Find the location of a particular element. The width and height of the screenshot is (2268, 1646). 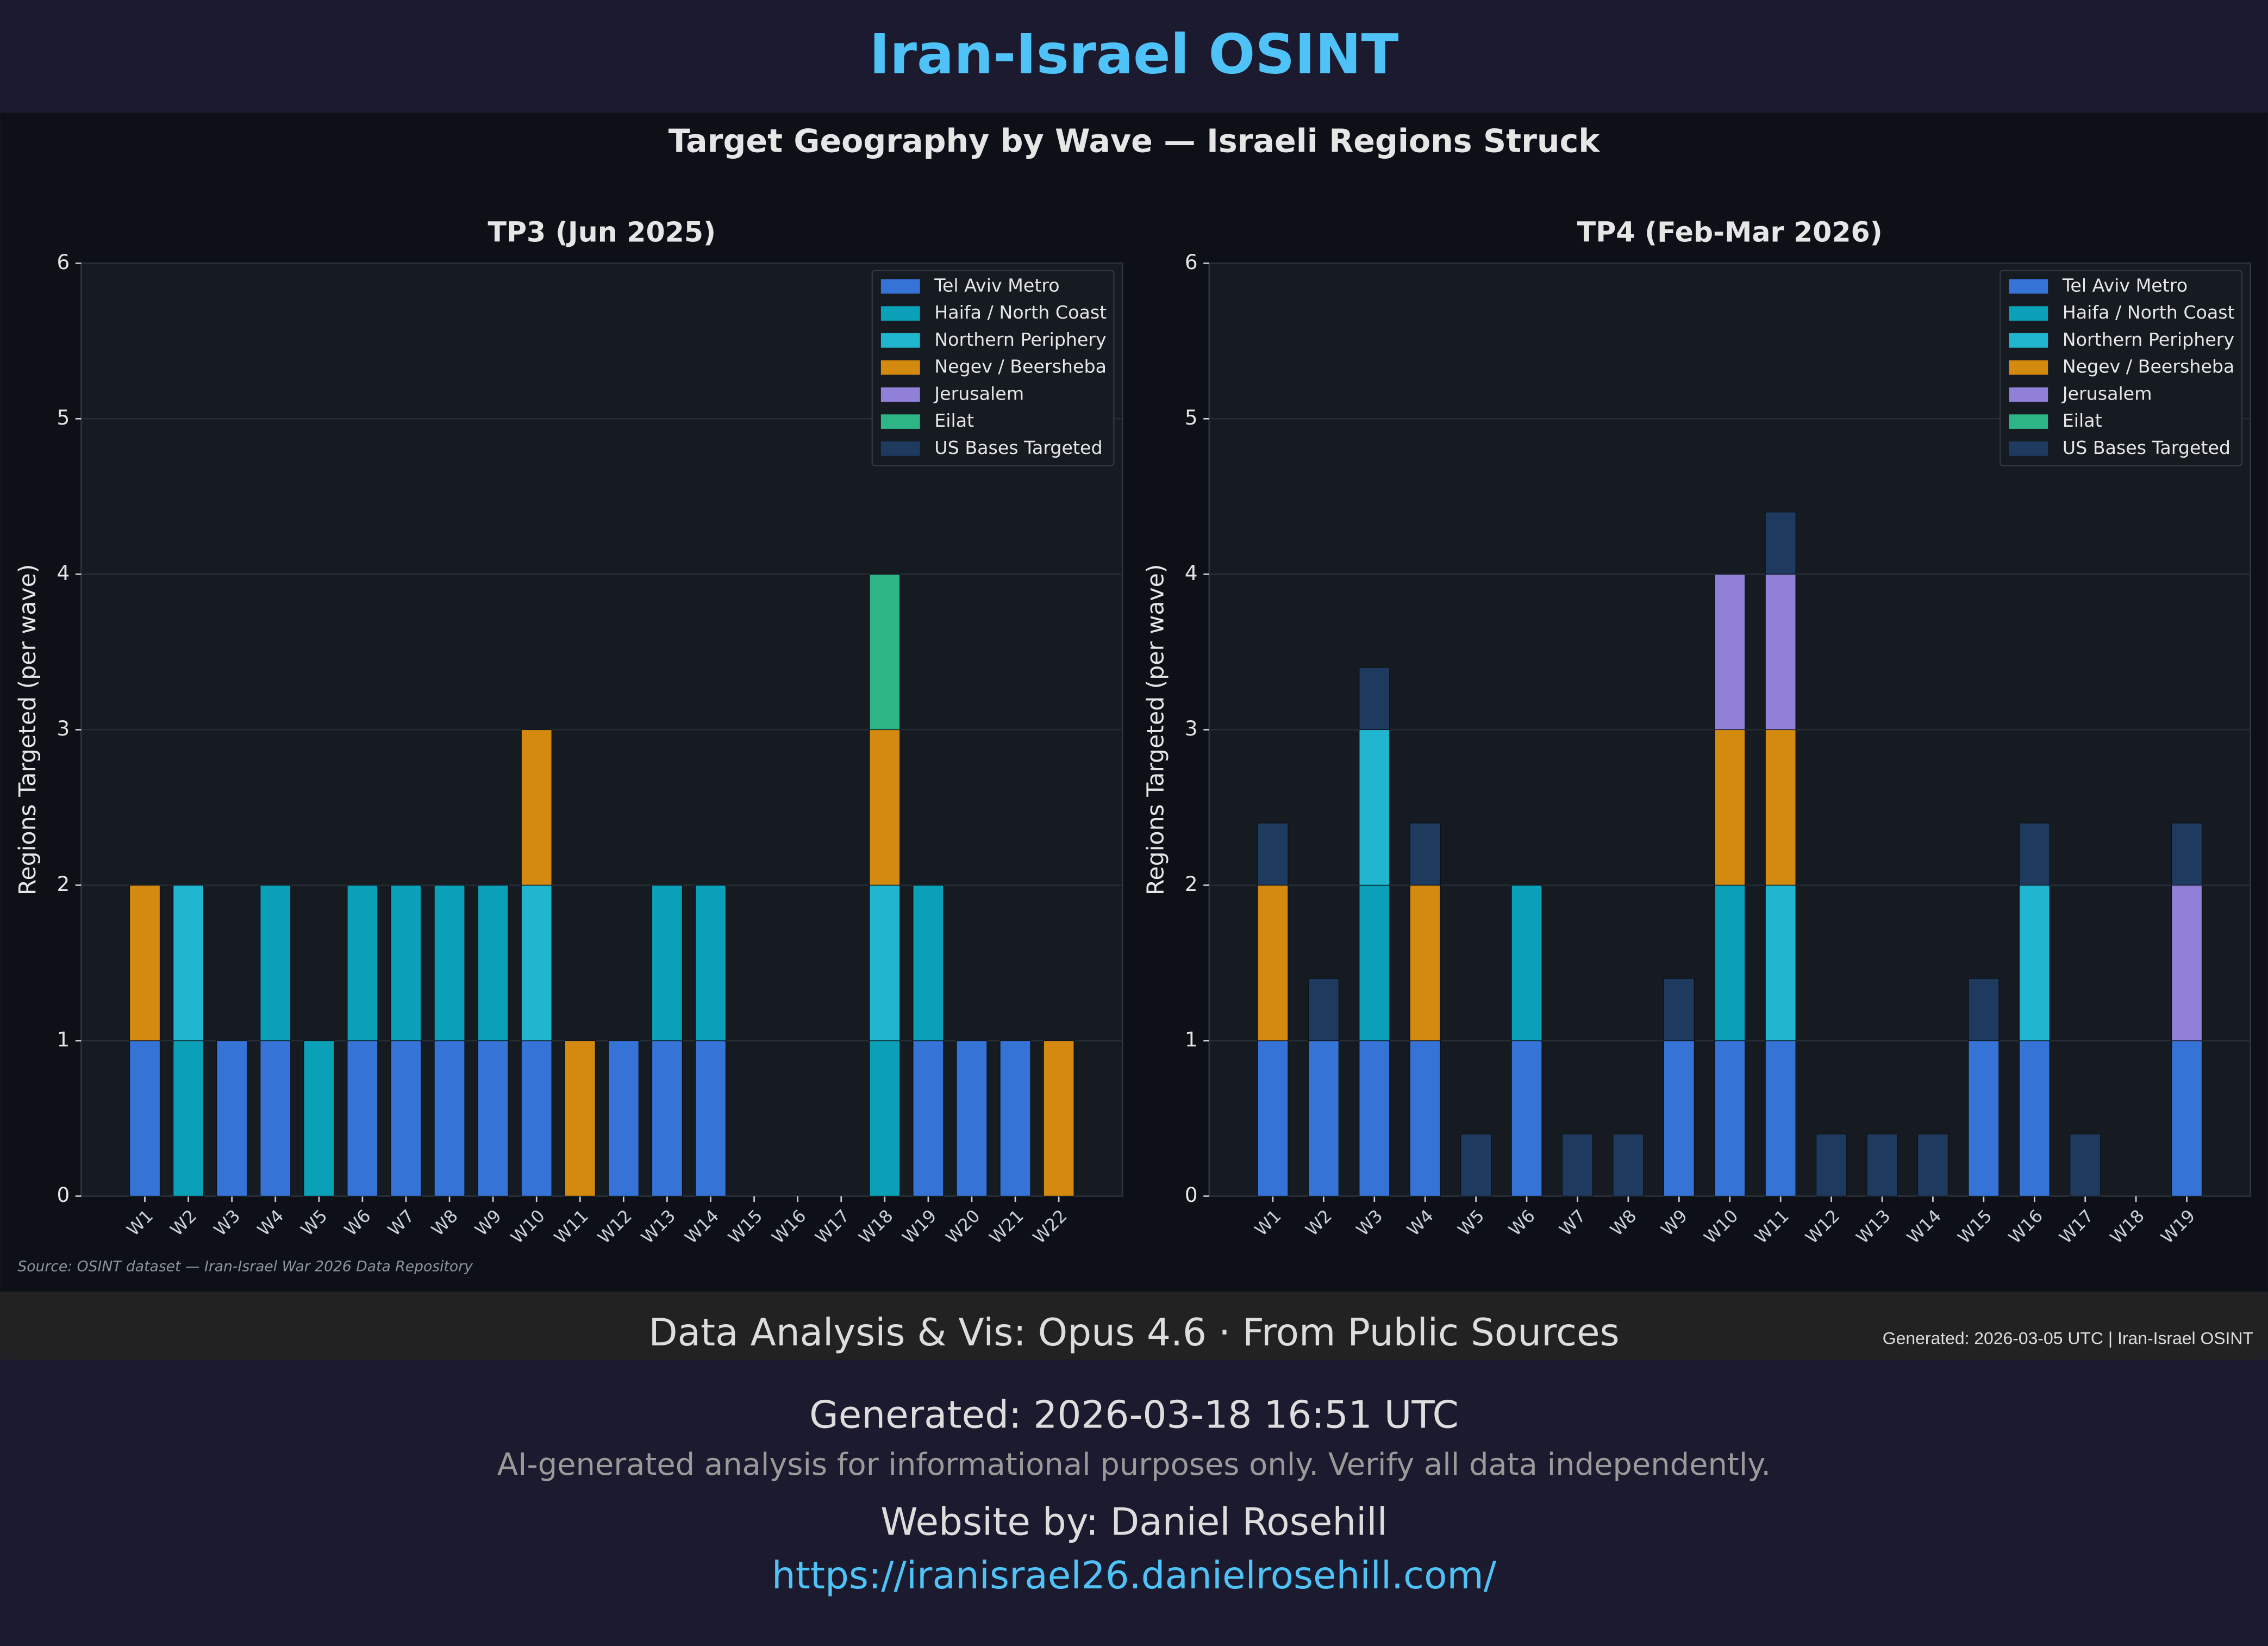

header-band is located at coordinates (1134, 56).